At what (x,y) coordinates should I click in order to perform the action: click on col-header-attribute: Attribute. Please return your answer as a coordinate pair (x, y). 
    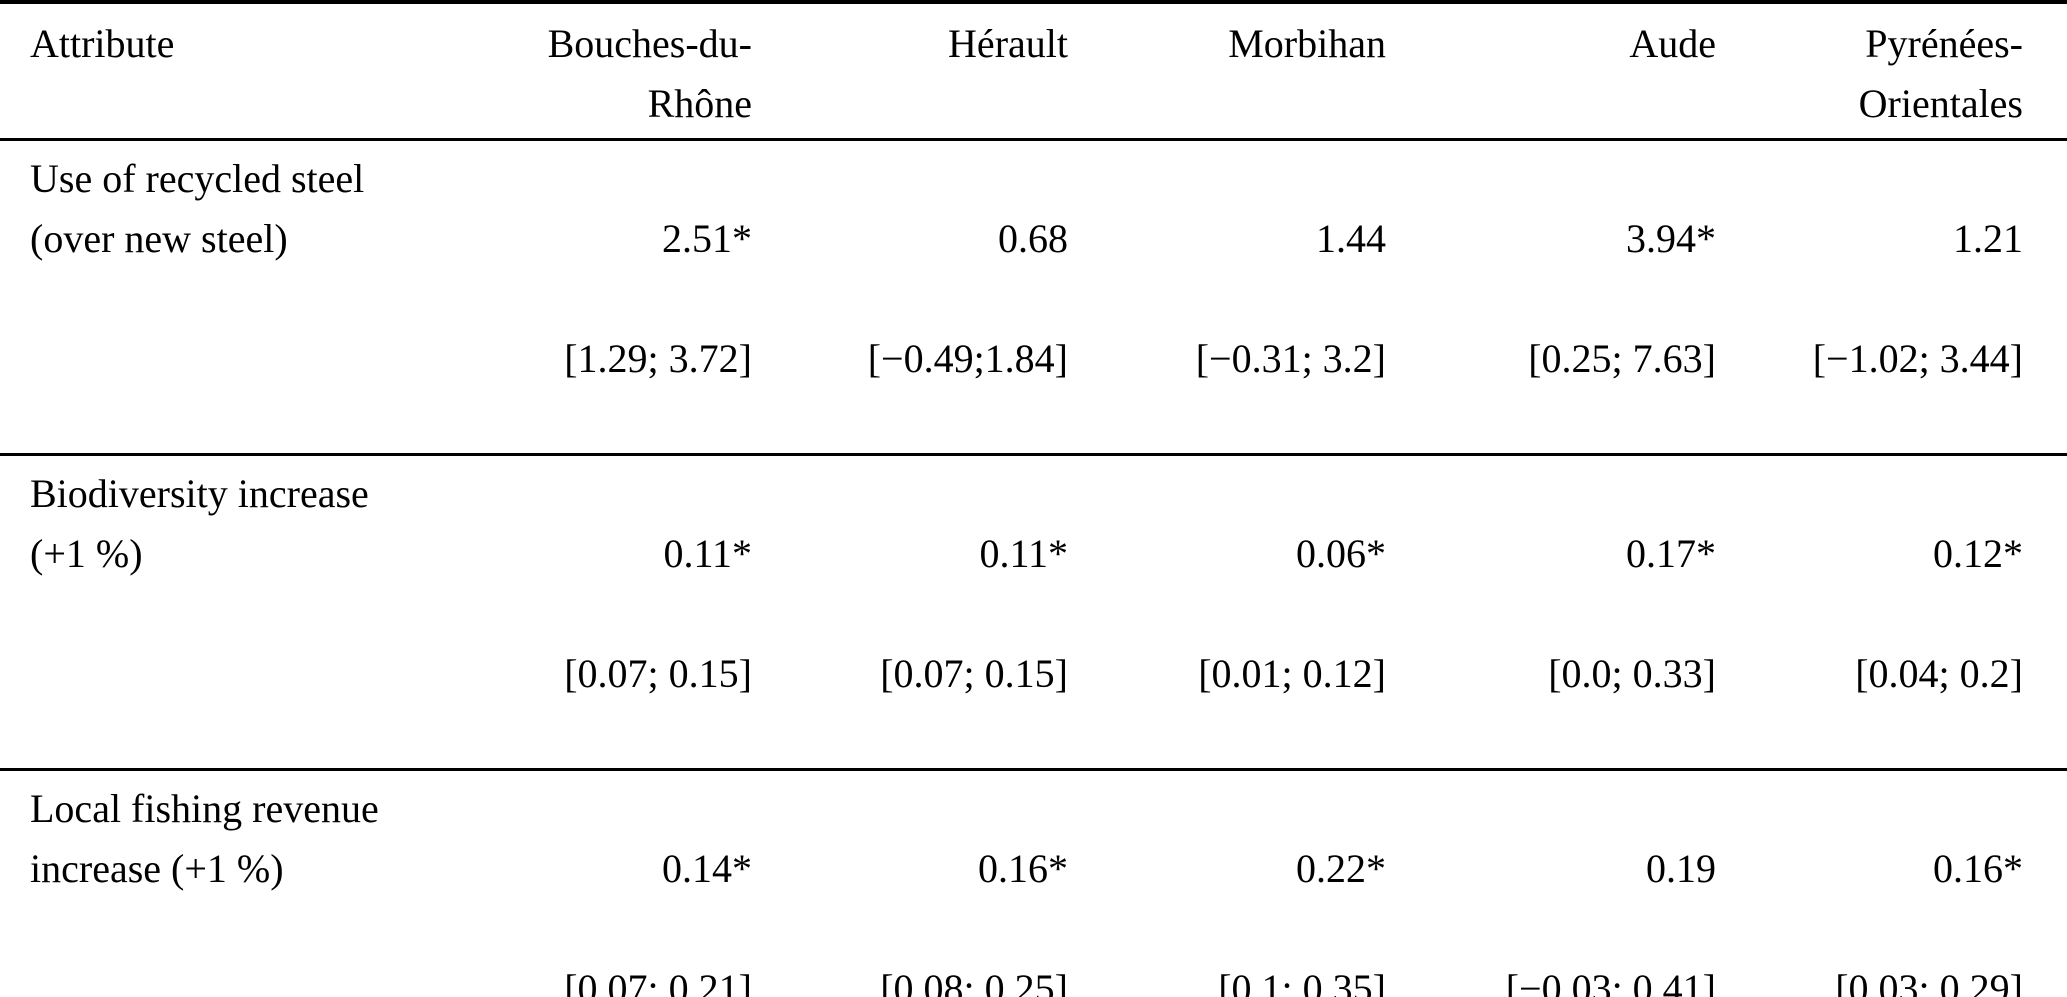
    Looking at the image, I should click on (102, 43).